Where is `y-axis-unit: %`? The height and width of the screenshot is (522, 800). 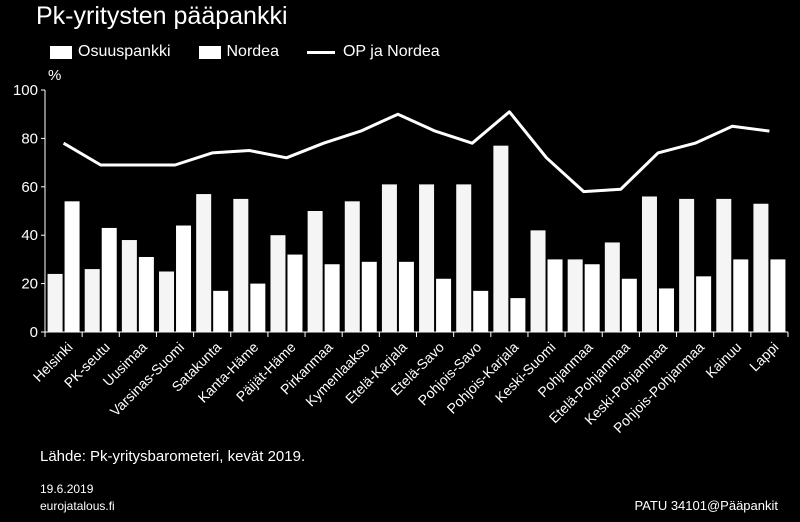
y-axis-unit: % is located at coordinates (54, 75).